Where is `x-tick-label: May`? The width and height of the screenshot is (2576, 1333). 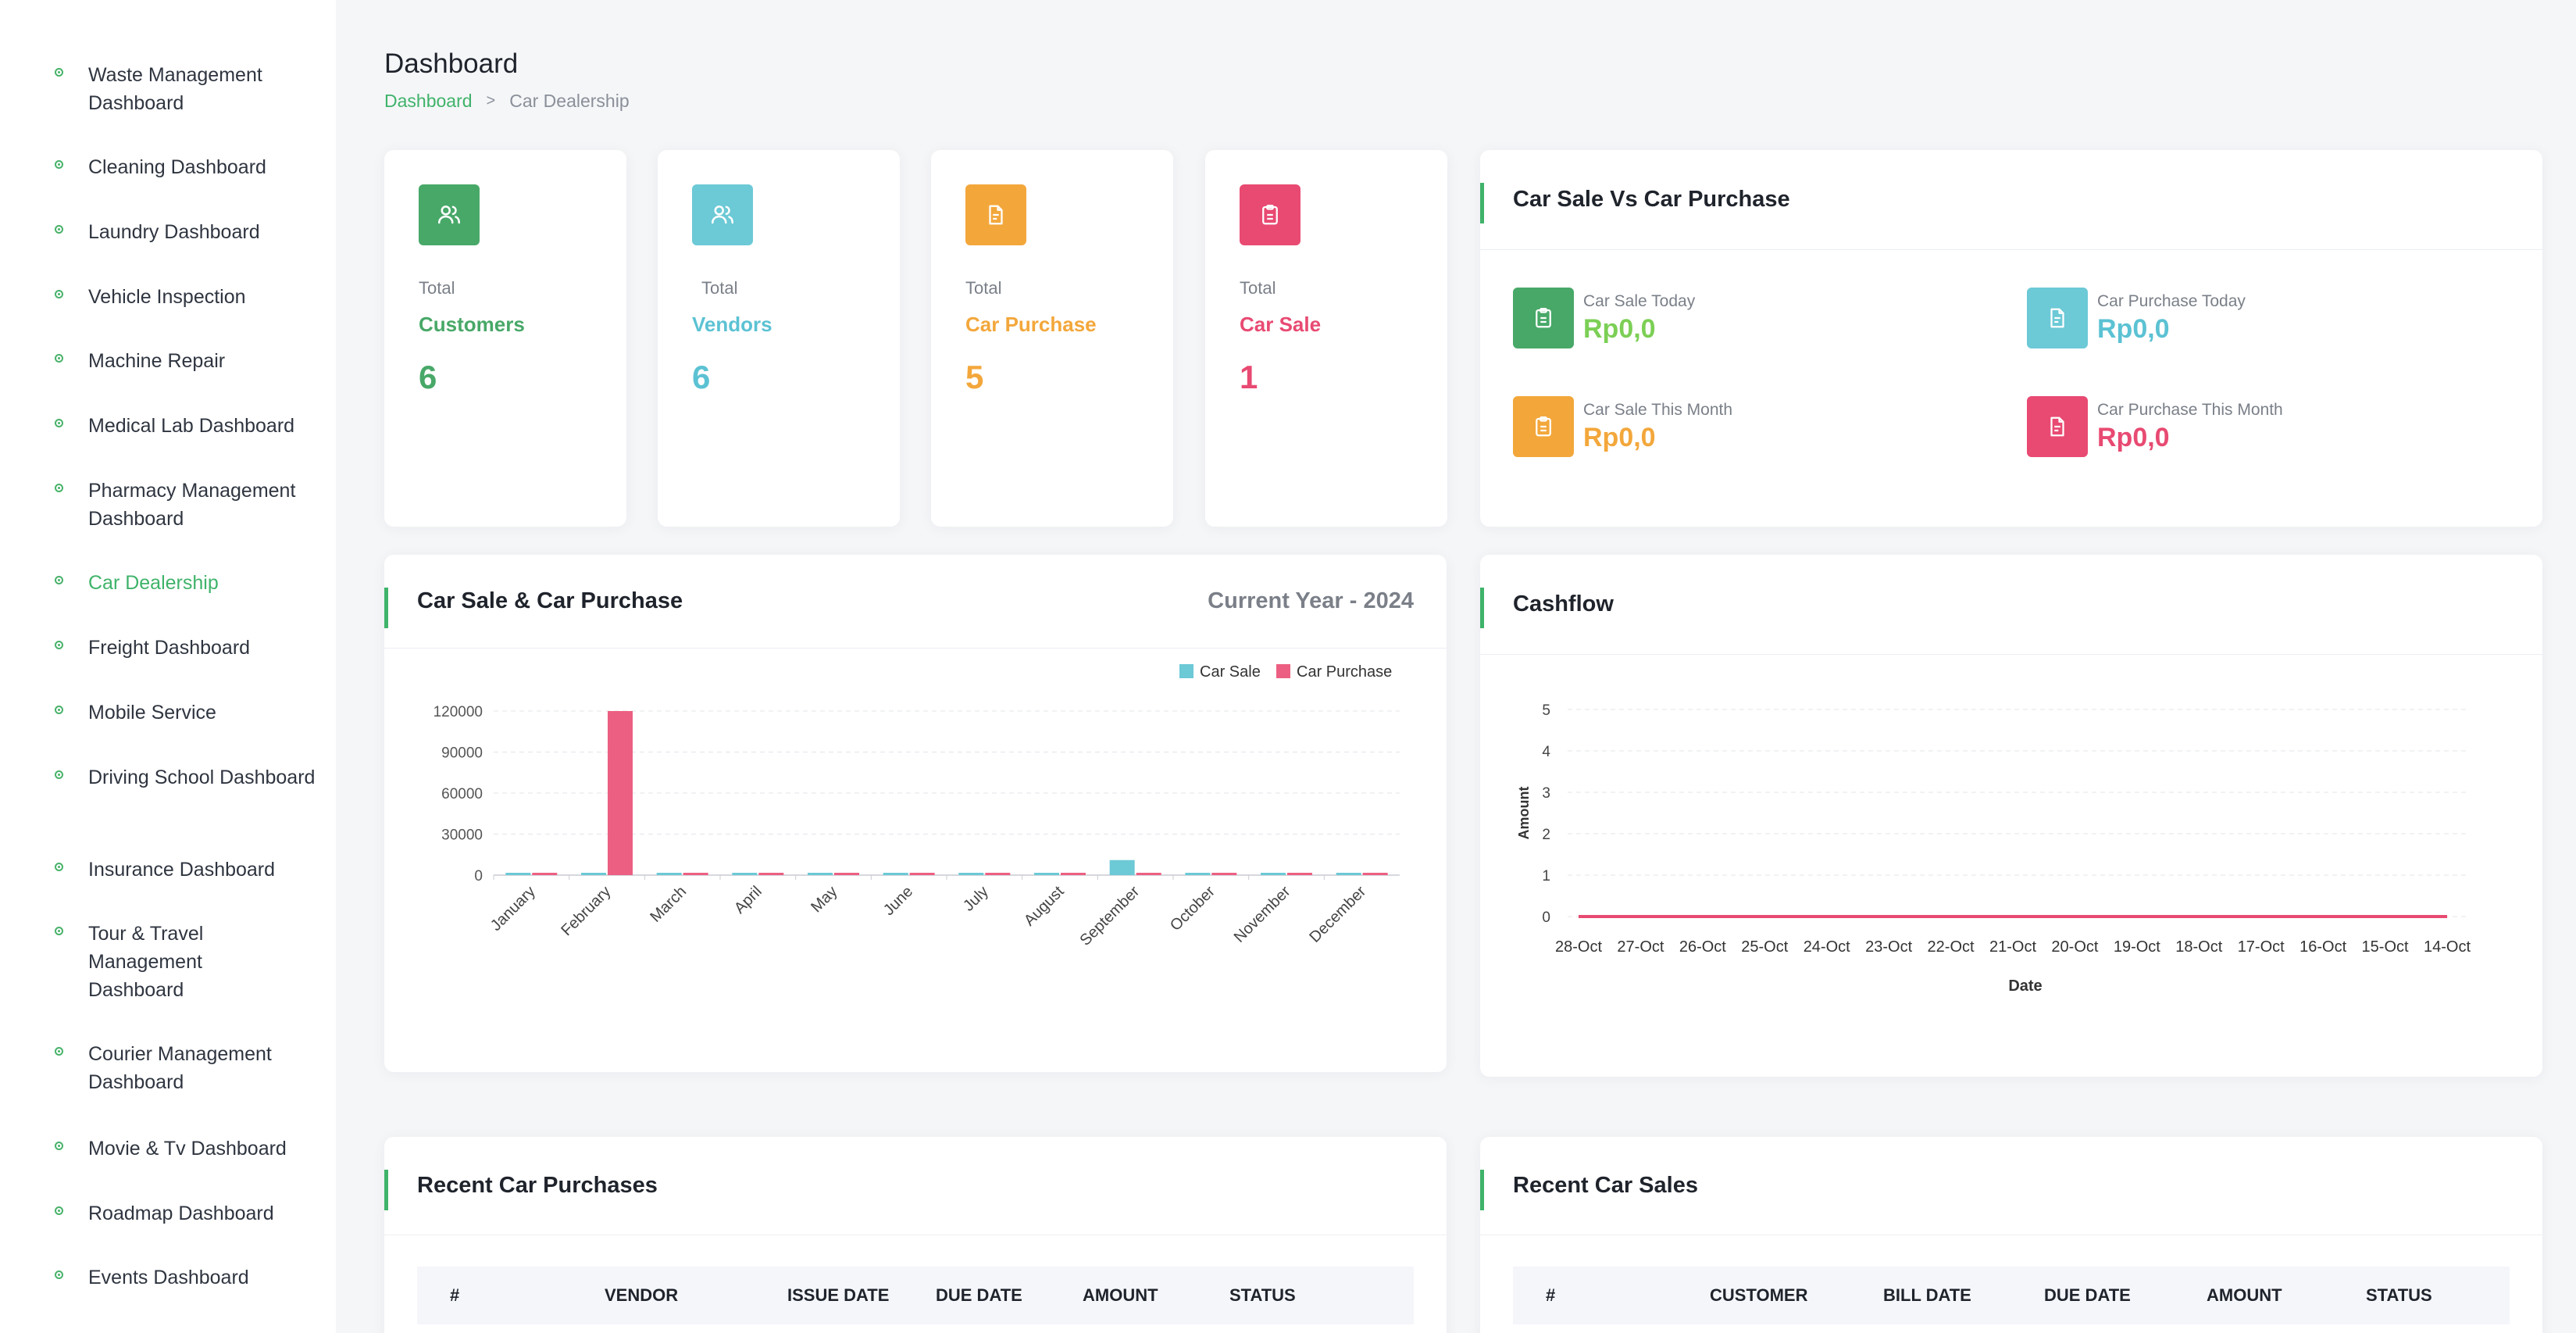 x-tick-label: May is located at coordinates (824, 900).